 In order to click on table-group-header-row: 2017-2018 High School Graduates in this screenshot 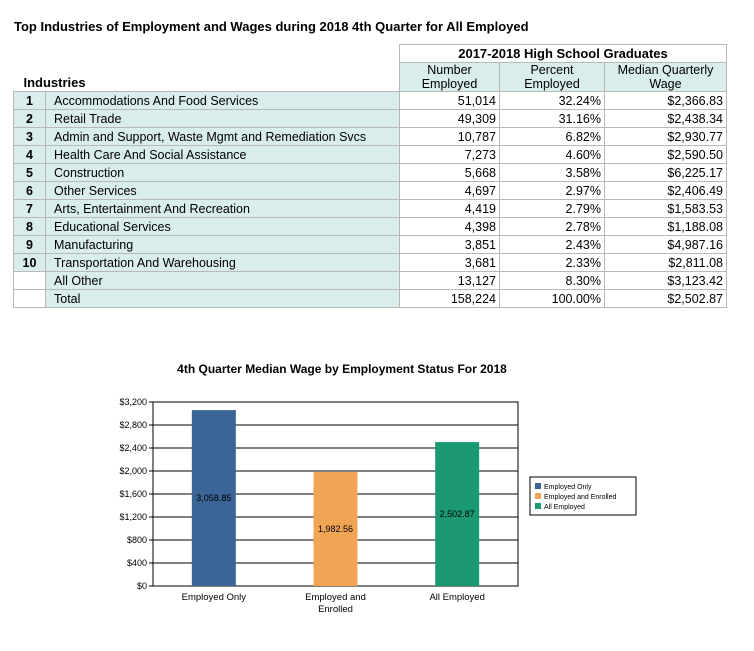, I will do `click(370, 53)`.